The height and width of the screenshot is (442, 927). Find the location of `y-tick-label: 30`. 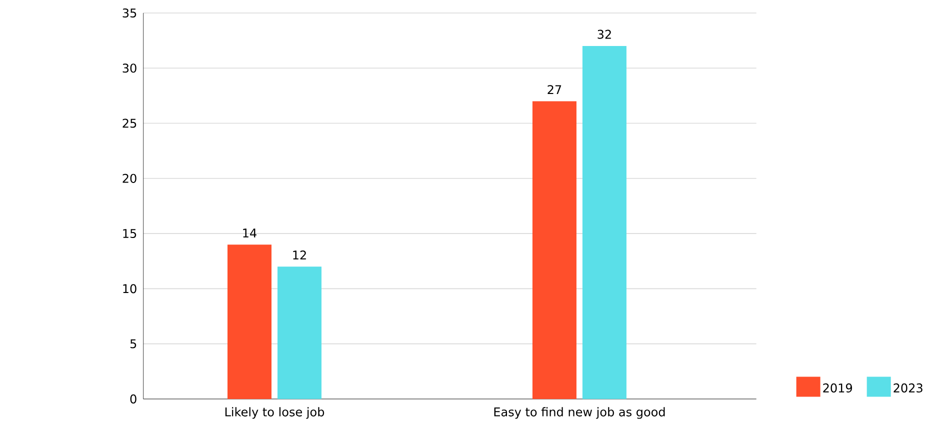

y-tick-label: 30 is located at coordinates (129, 68).